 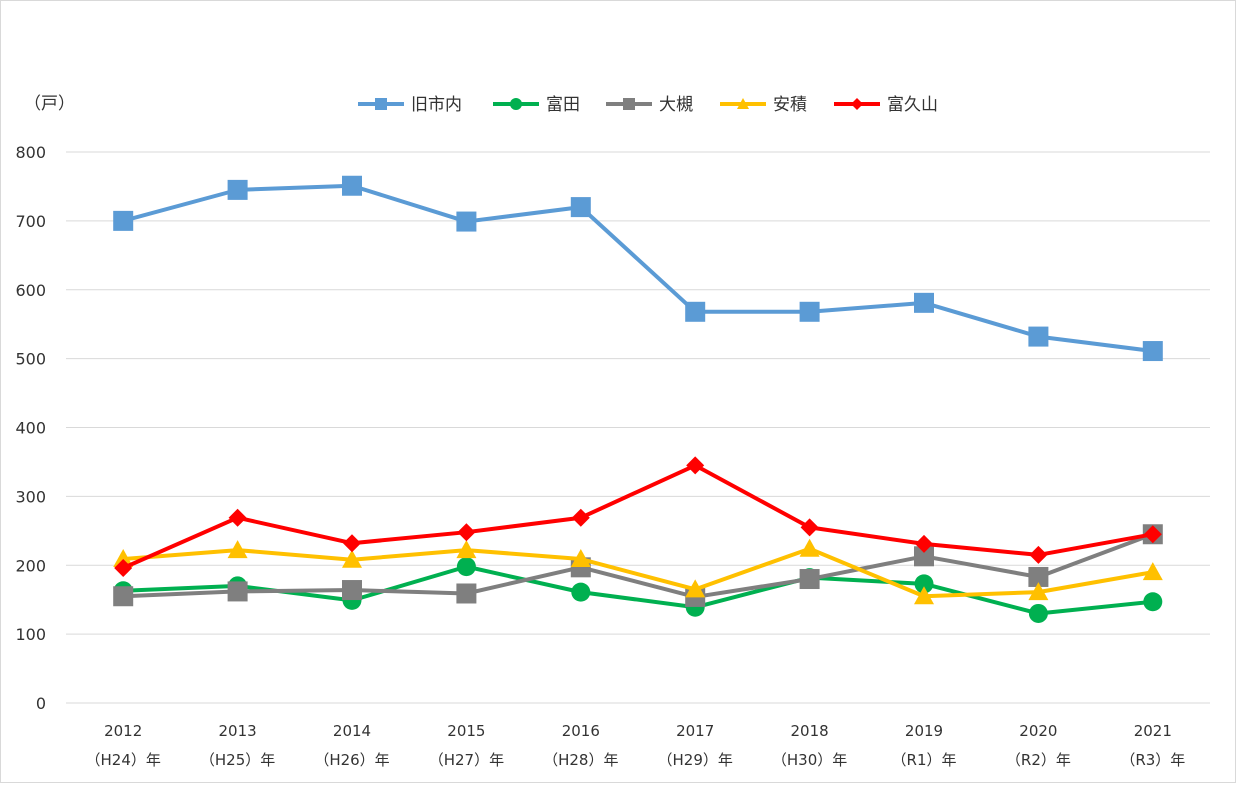 I want to click on legend: 旧市内 富田 大槻 安積 富久山, so click(x=648, y=105).